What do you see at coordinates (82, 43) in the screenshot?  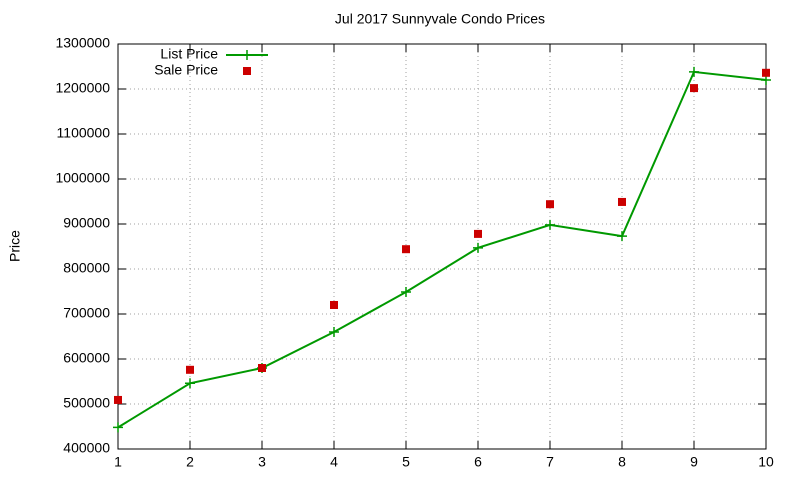 I see `y-tick-label: 1300000` at bounding box center [82, 43].